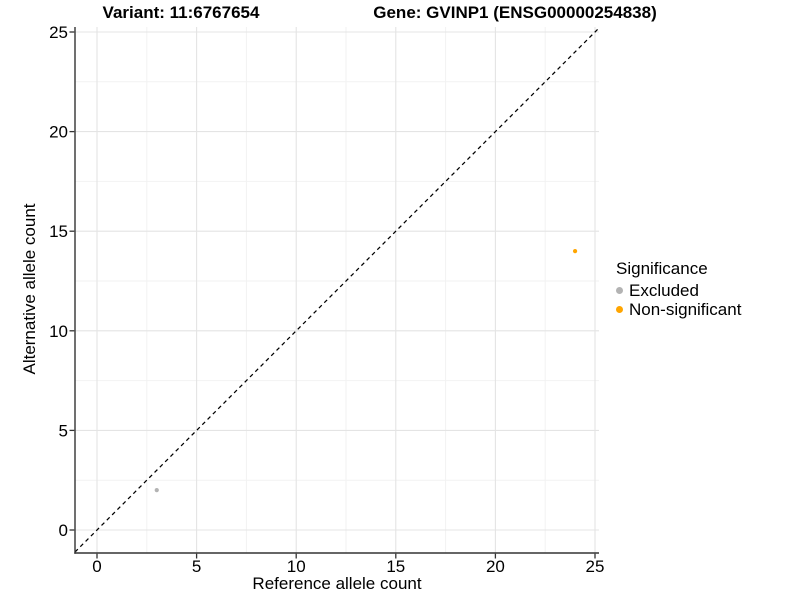  What do you see at coordinates (63, 530) in the screenshot?
I see `y-tick-label: 0` at bounding box center [63, 530].